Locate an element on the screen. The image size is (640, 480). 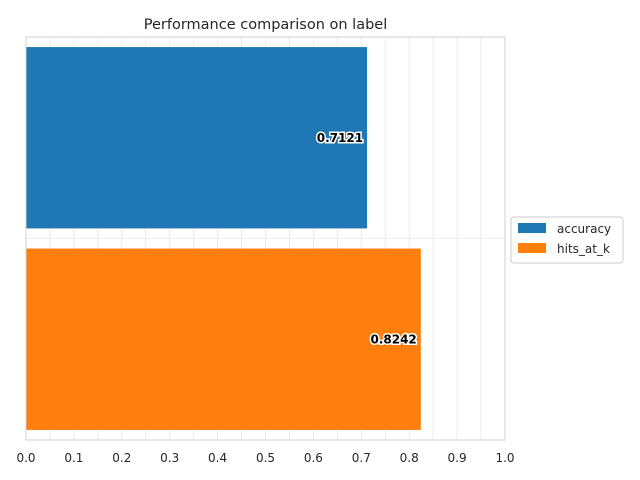
x-tick-label: 0.1 is located at coordinates (73, 458).